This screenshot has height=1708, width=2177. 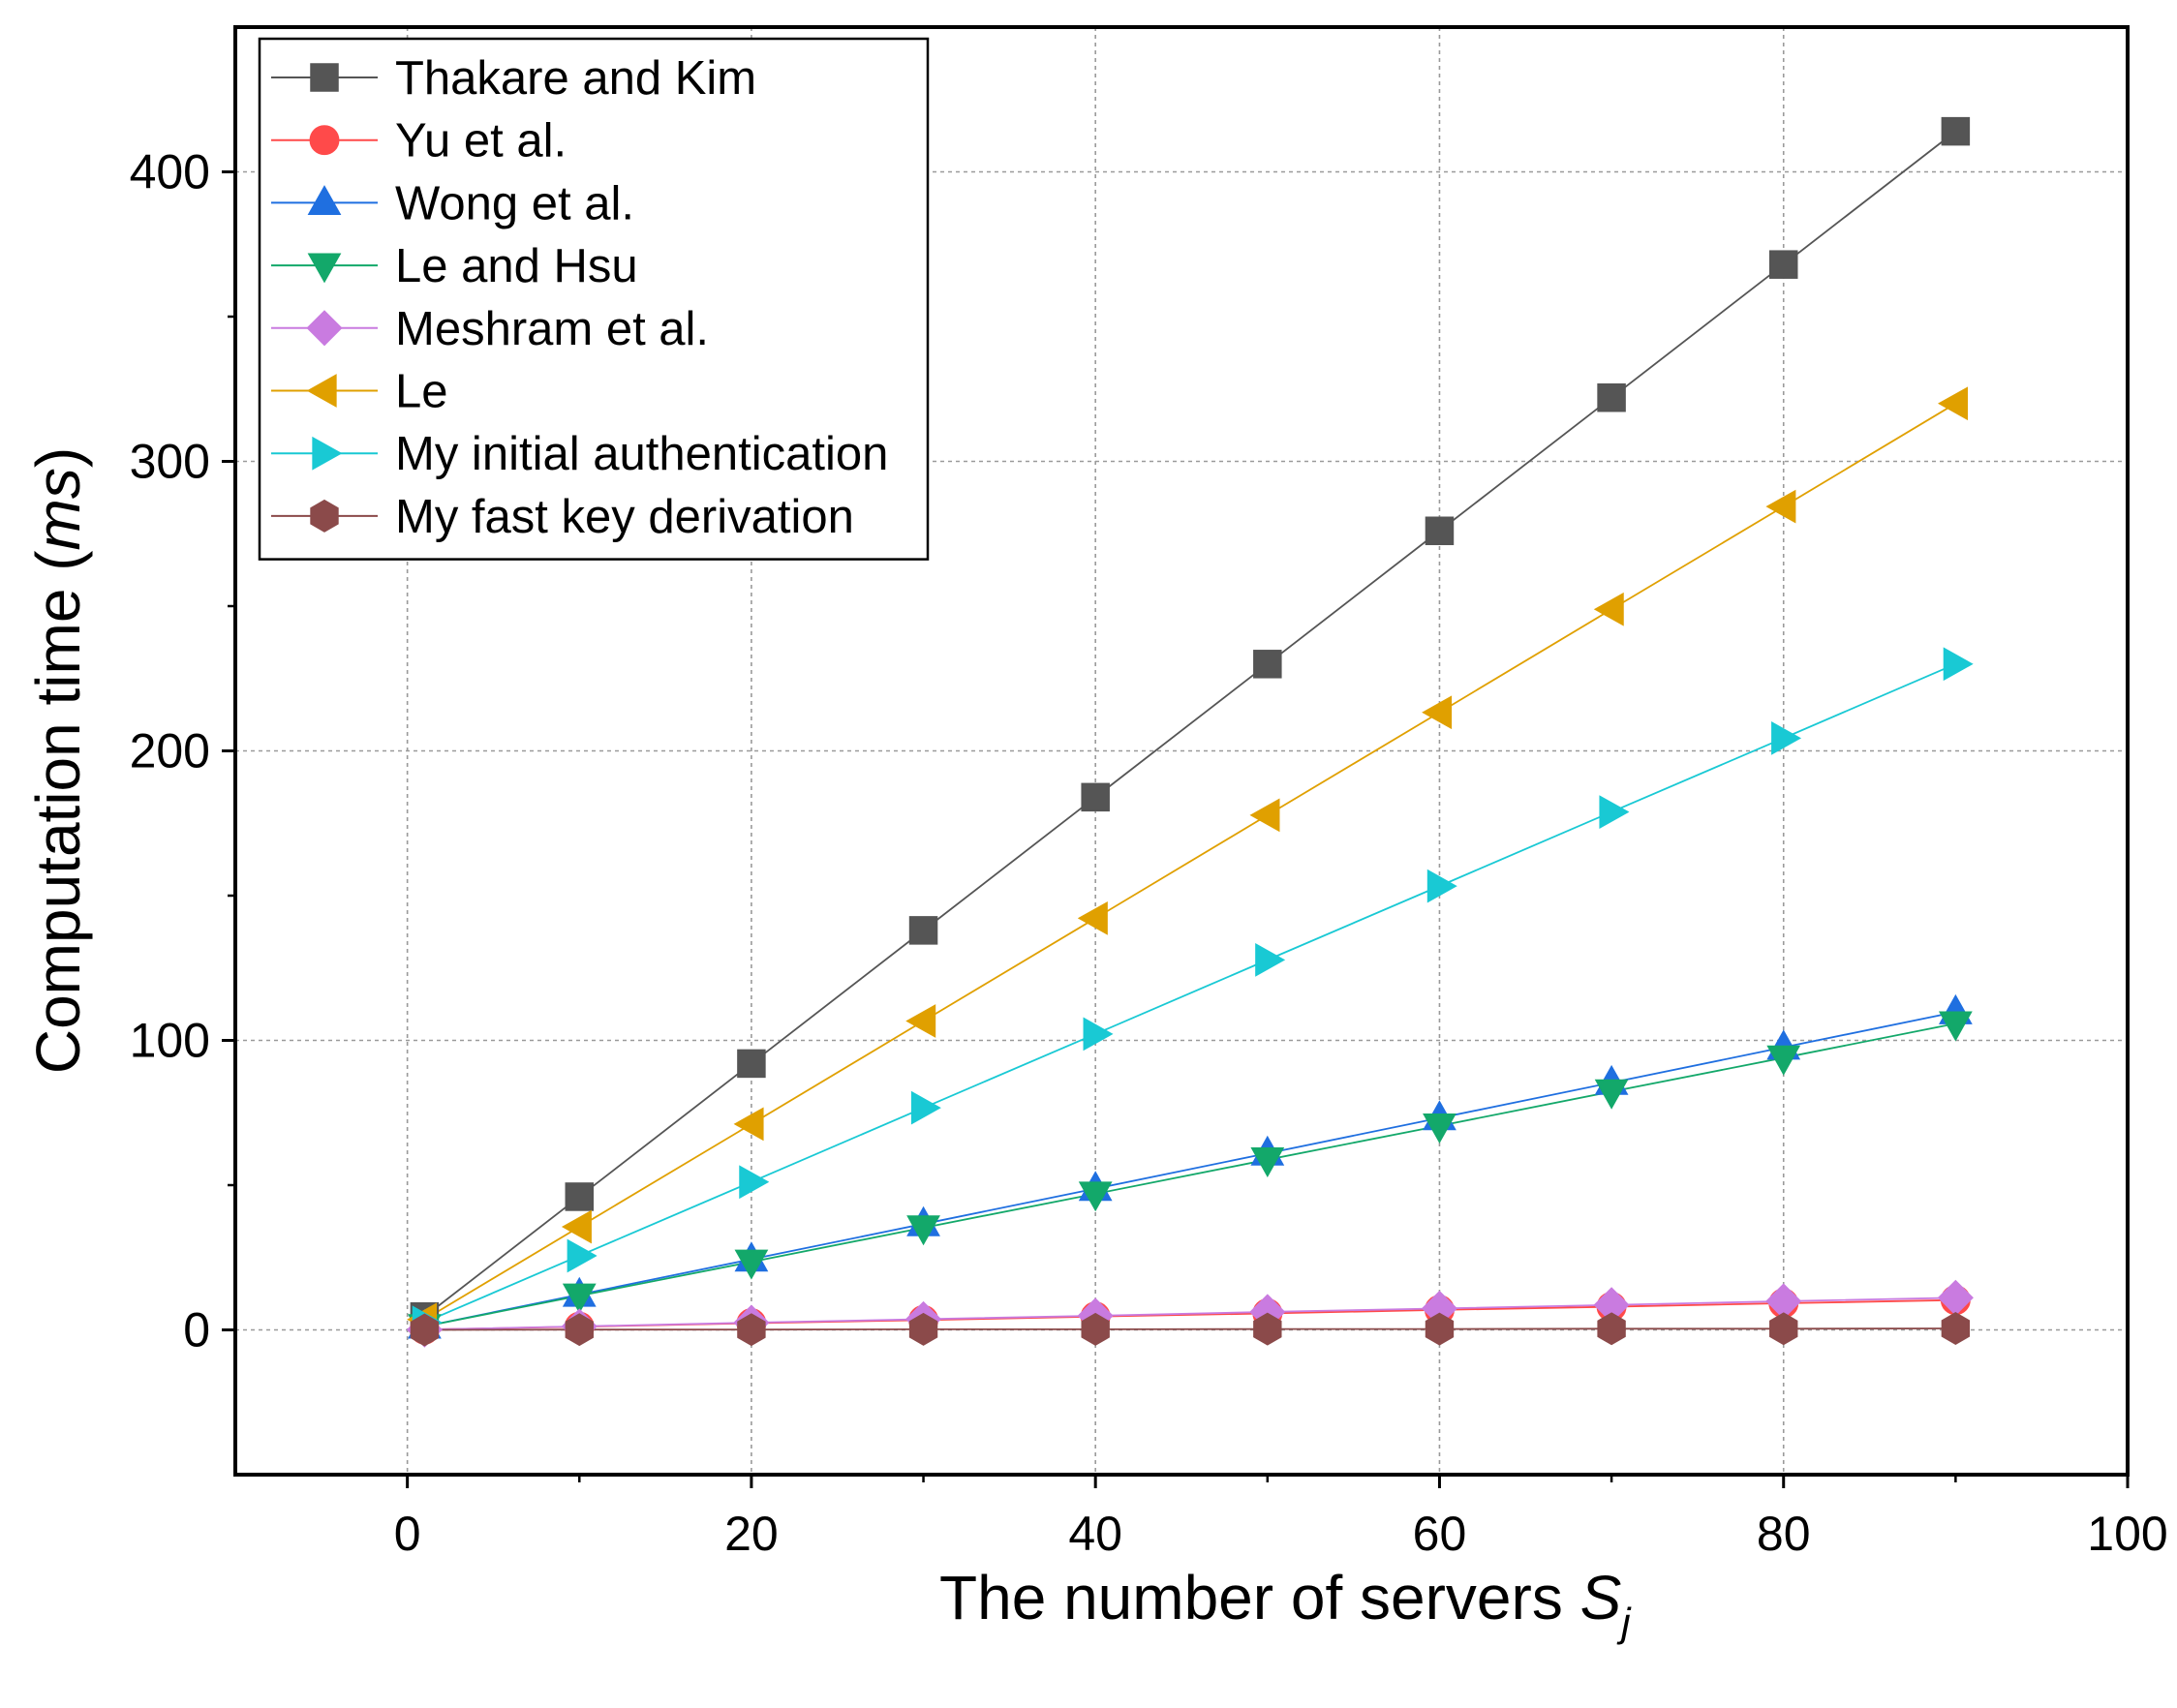 I want to click on y-axis-title-close: ), so click(x=58, y=457).